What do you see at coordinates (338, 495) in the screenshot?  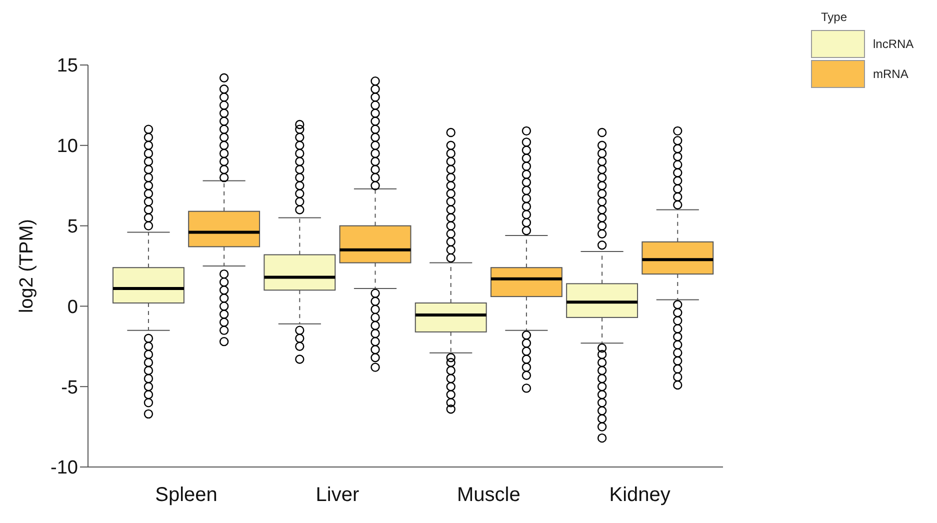 I see `x-tick-label: Liver` at bounding box center [338, 495].